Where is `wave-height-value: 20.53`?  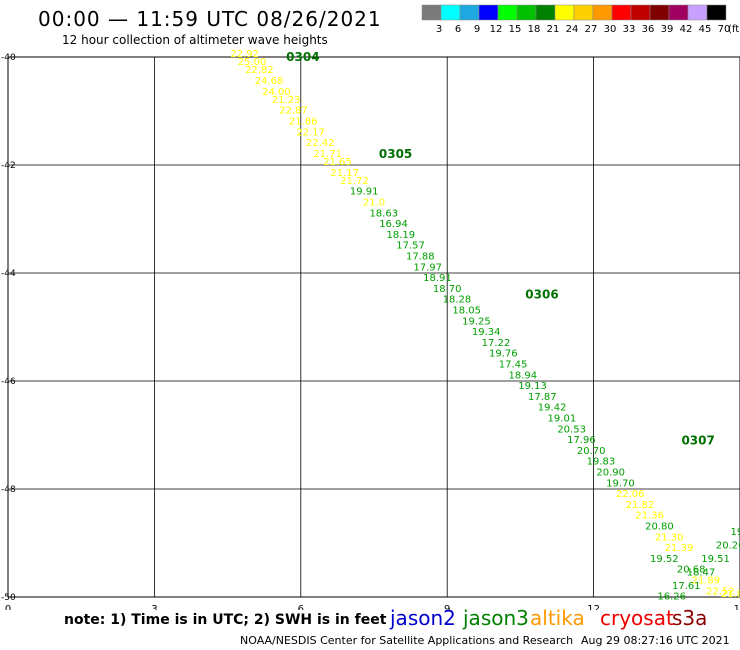 wave-height-value: 20.53 is located at coordinates (571, 429).